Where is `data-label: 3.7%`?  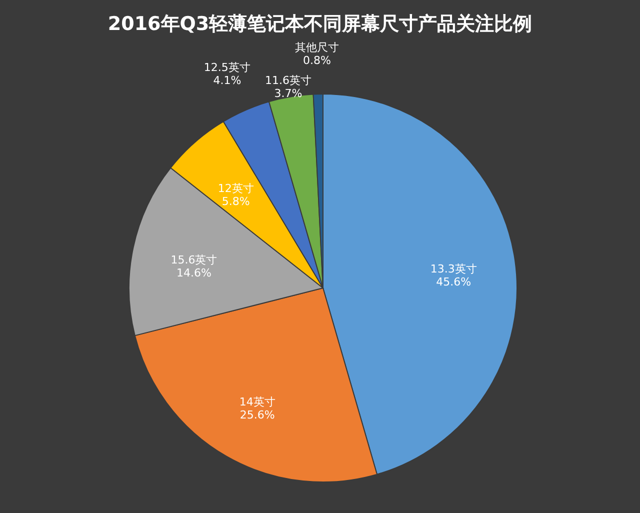 data-label: 3.7% is located at coordinates (288, 93).